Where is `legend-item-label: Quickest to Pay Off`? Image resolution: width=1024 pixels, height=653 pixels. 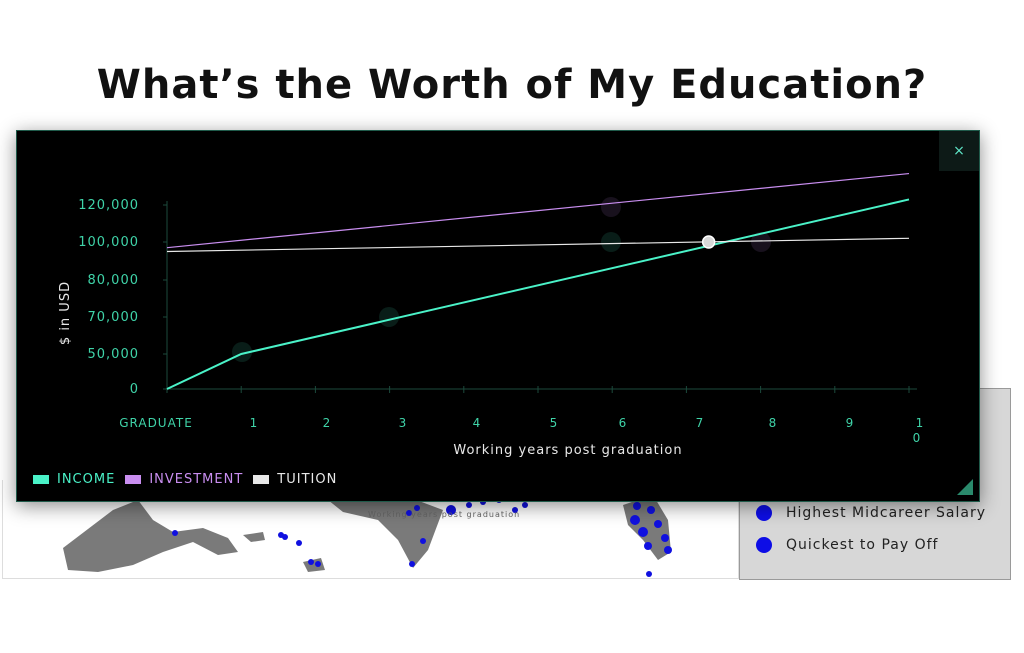
legend-item-label: Quickest to Pay Off is located at coordinates (862, 545).